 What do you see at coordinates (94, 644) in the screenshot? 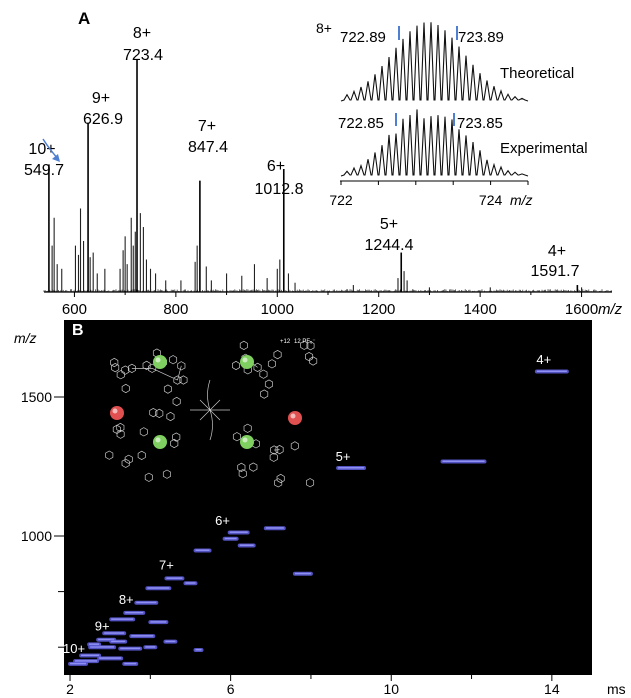
I see `band-extra-21-core` at bounding box center [94, 644].